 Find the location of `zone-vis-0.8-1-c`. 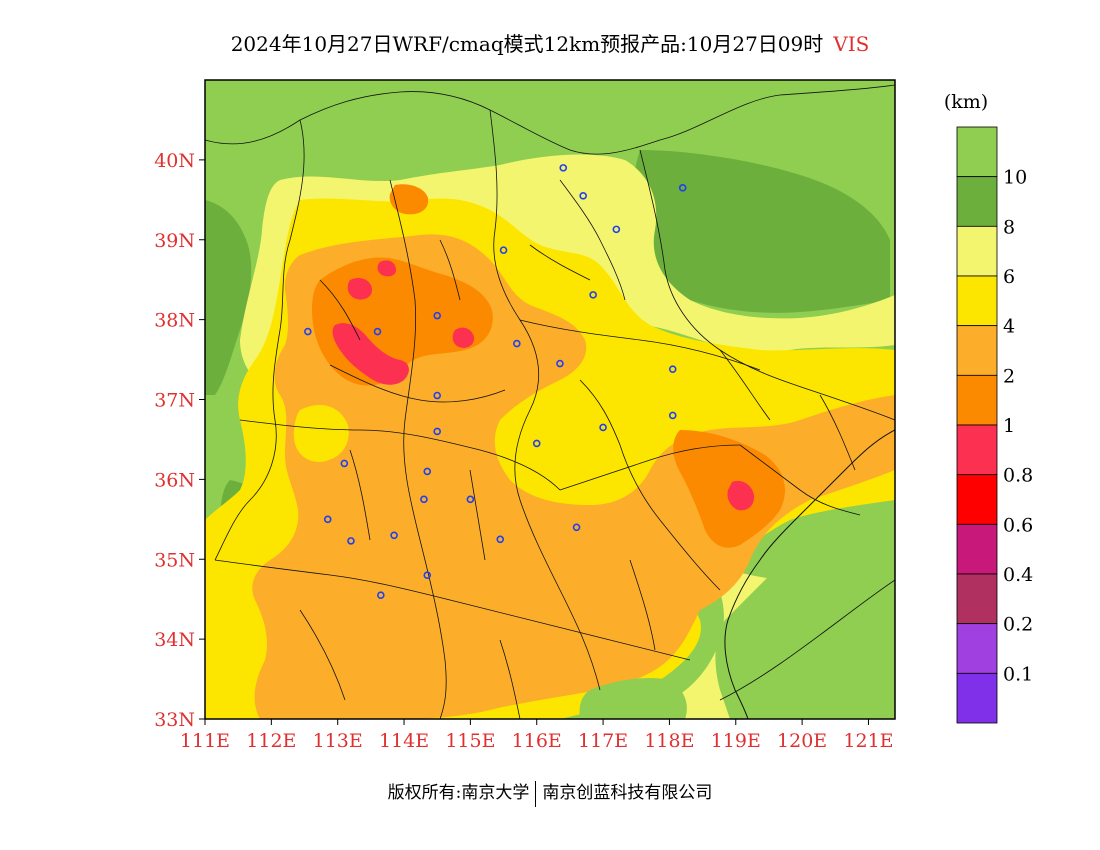

zone-vis-0.8-1-c is located at coordinates (386, 268).